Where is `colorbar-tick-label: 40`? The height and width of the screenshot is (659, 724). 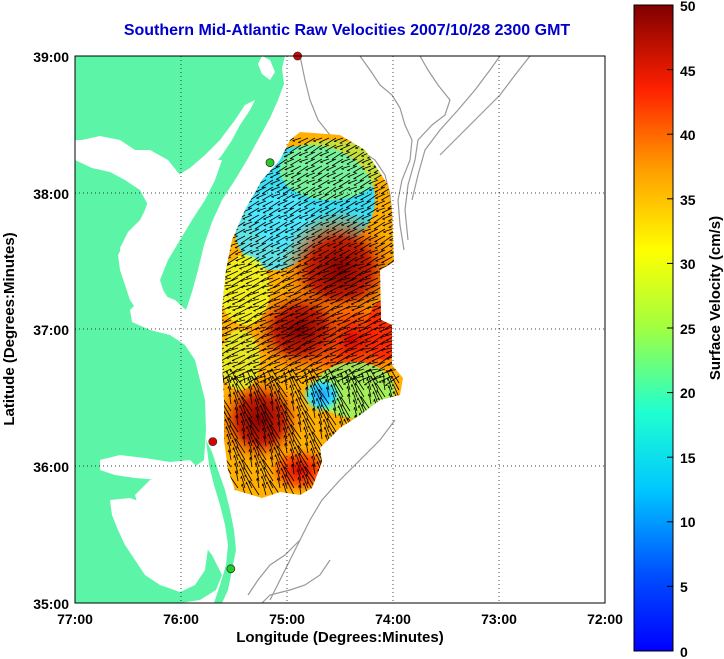 colorbar-tick-label: 40 is located at coordinates (688, 135).